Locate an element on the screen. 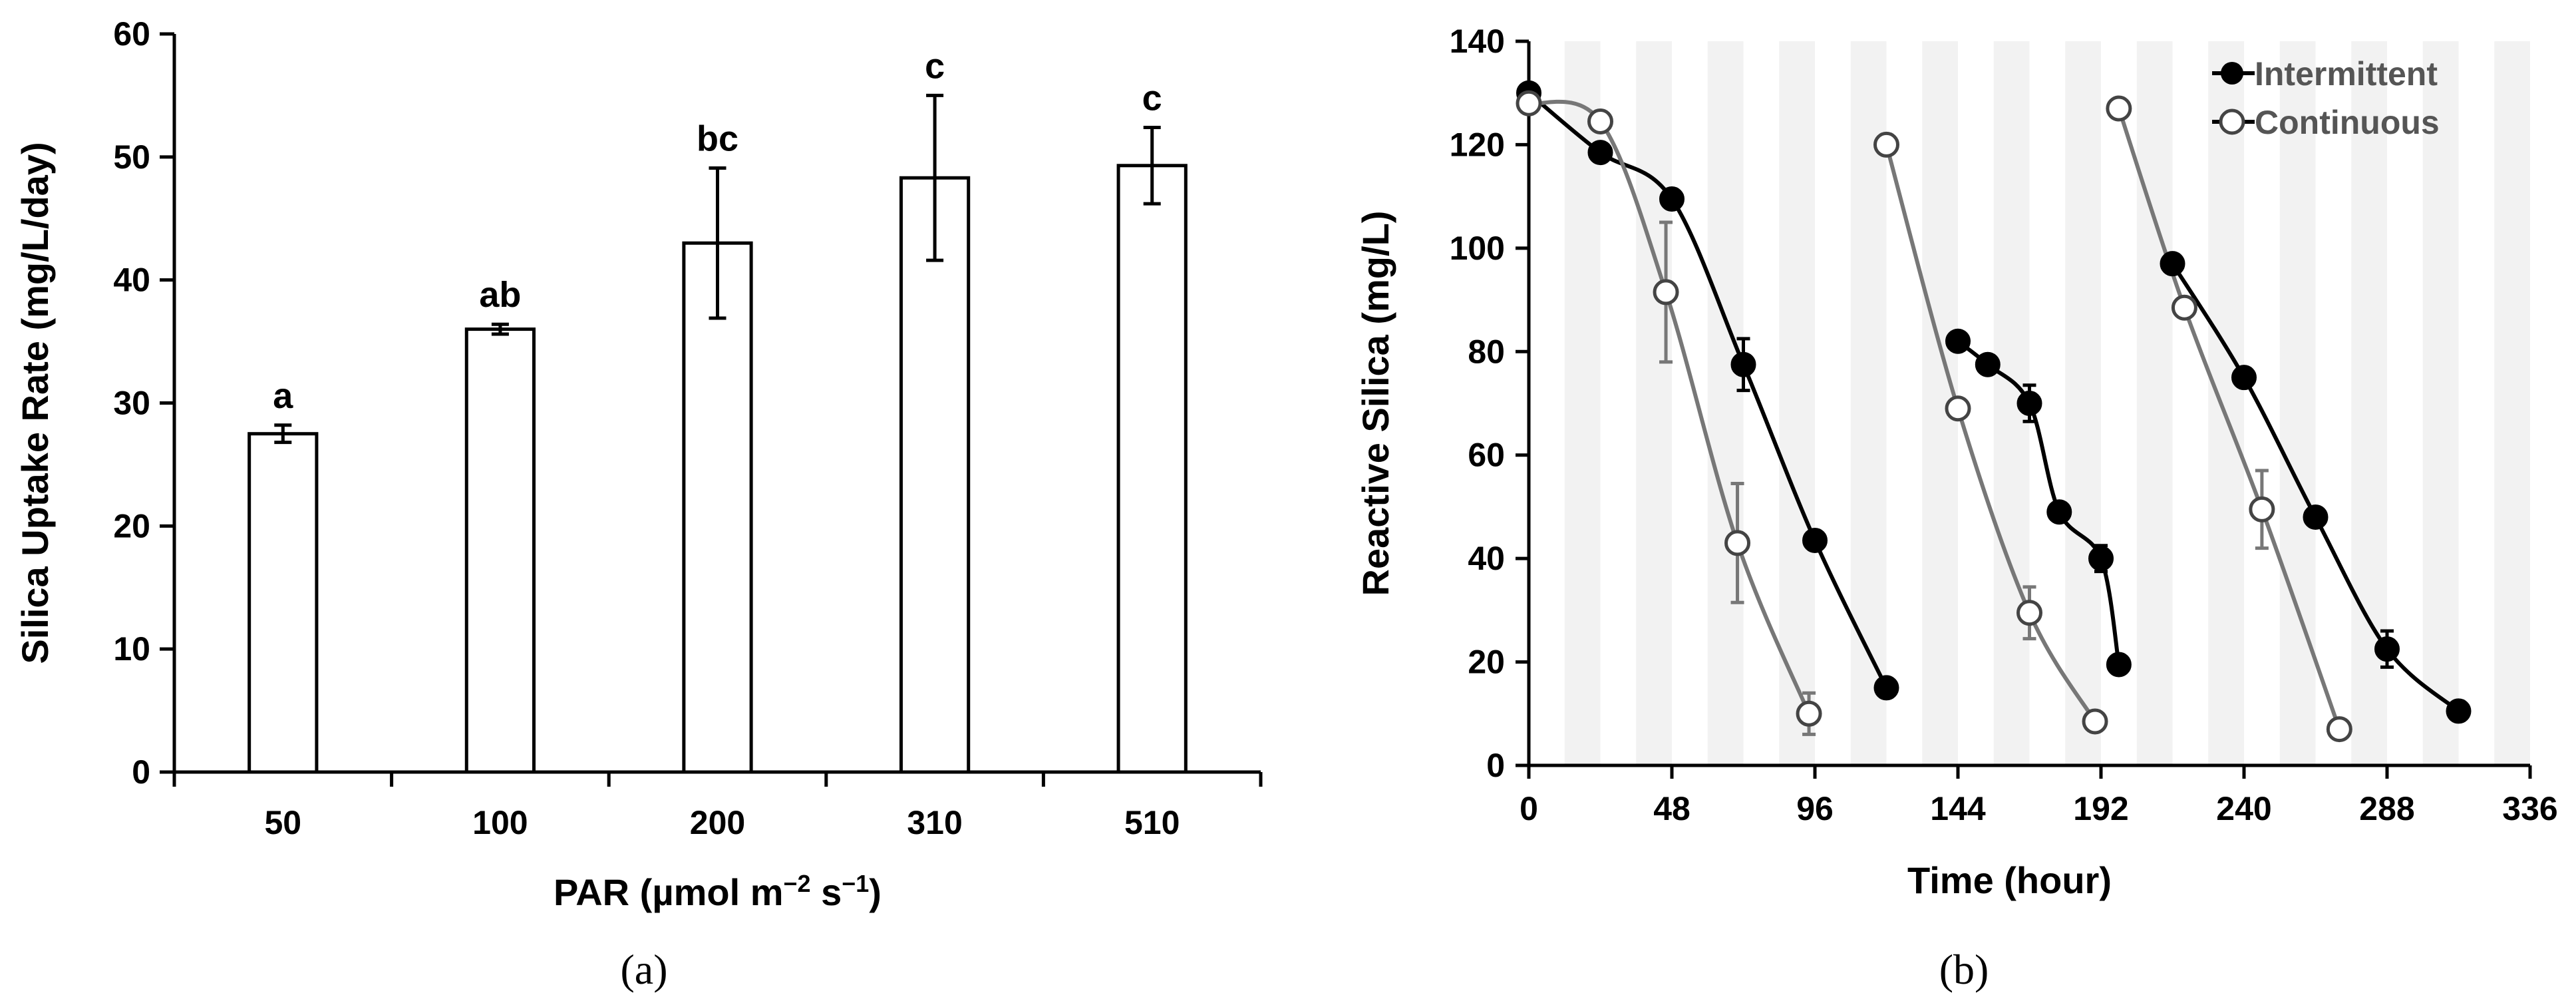 The width and height of the screenshot is (2576, 1003). legend-label: Continuous is located at coordinates (2347, 122).